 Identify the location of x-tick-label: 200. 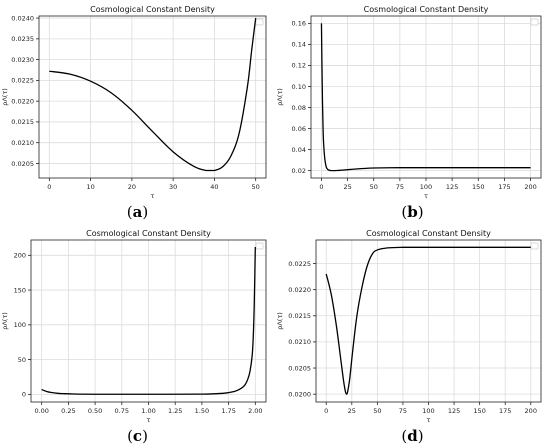
(530, 187).